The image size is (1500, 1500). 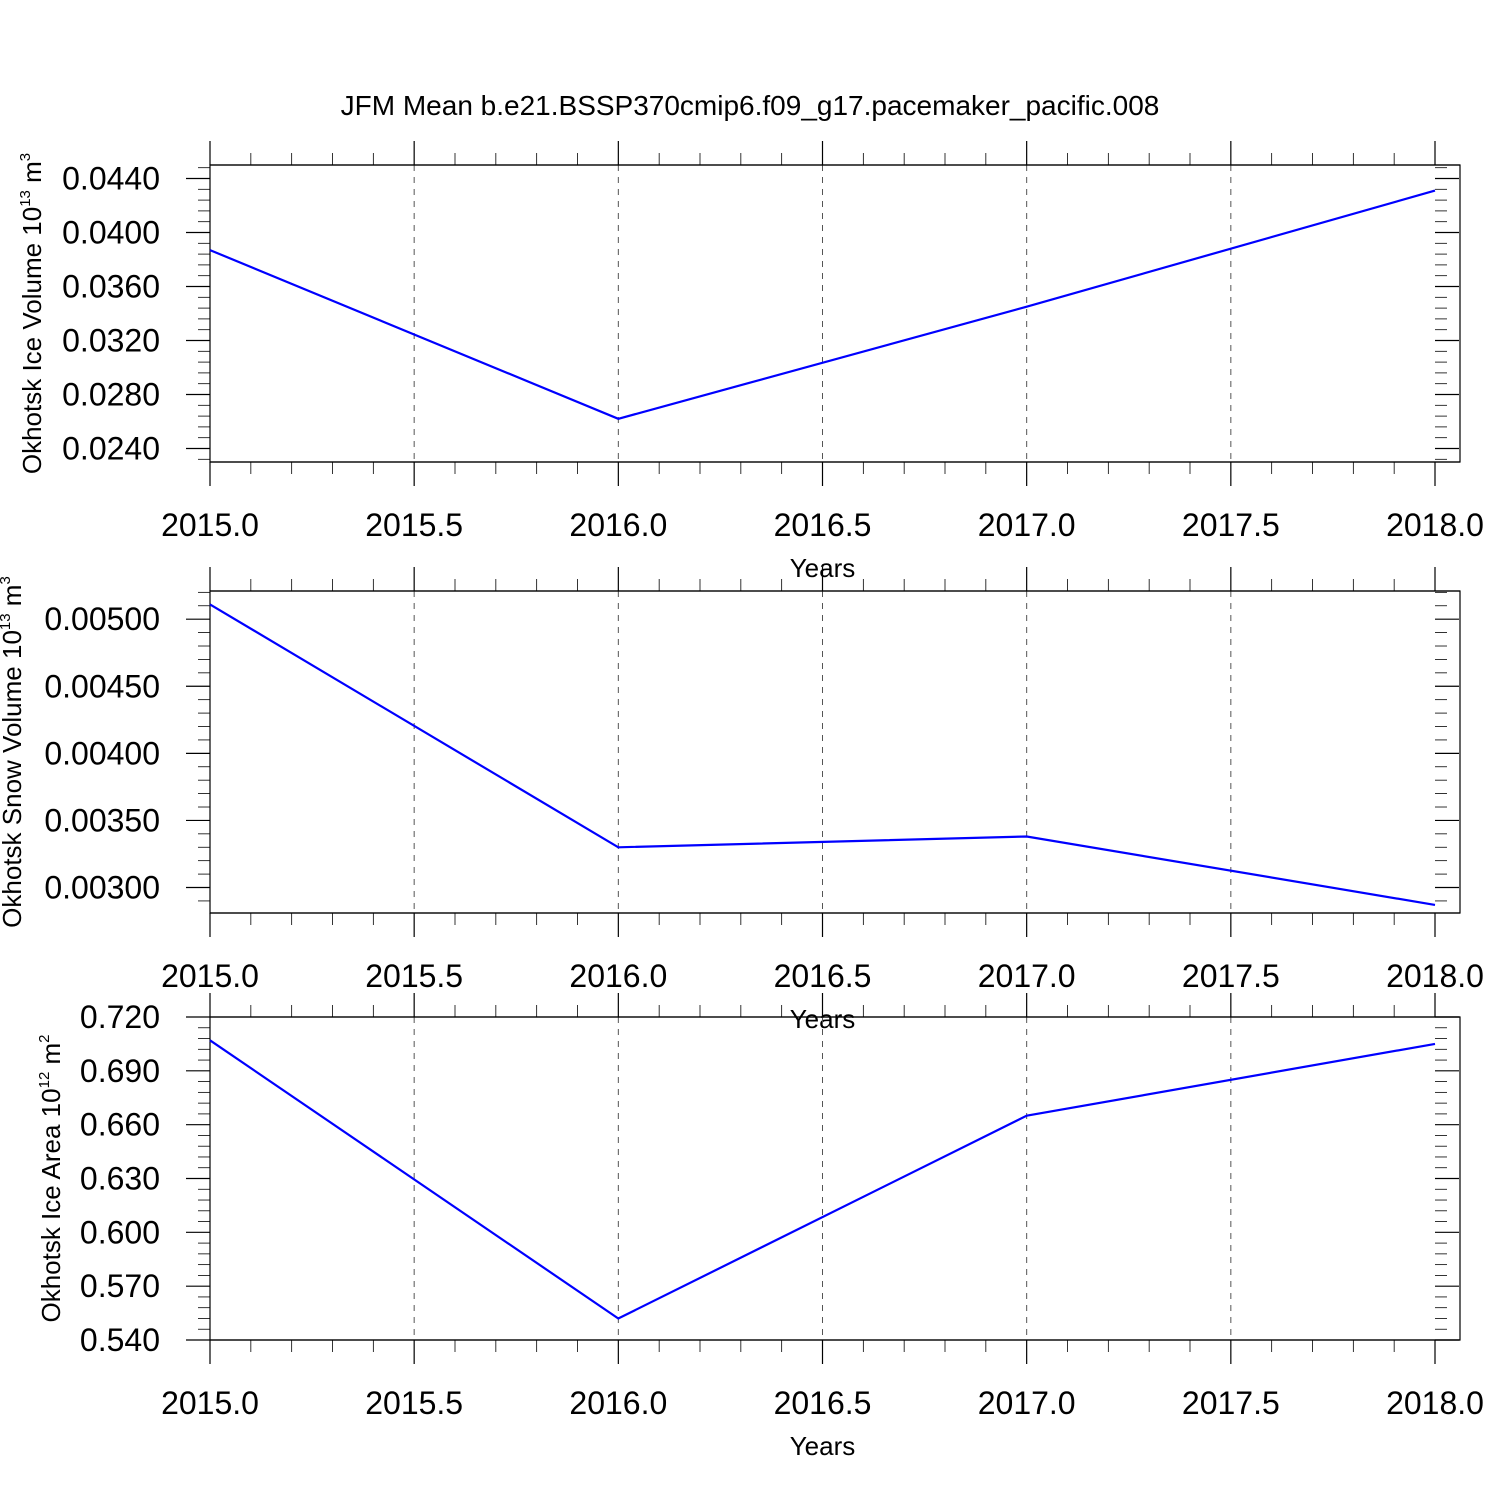 I want to click on y-tick-label: 0.00450, so click(x=102, y=686).